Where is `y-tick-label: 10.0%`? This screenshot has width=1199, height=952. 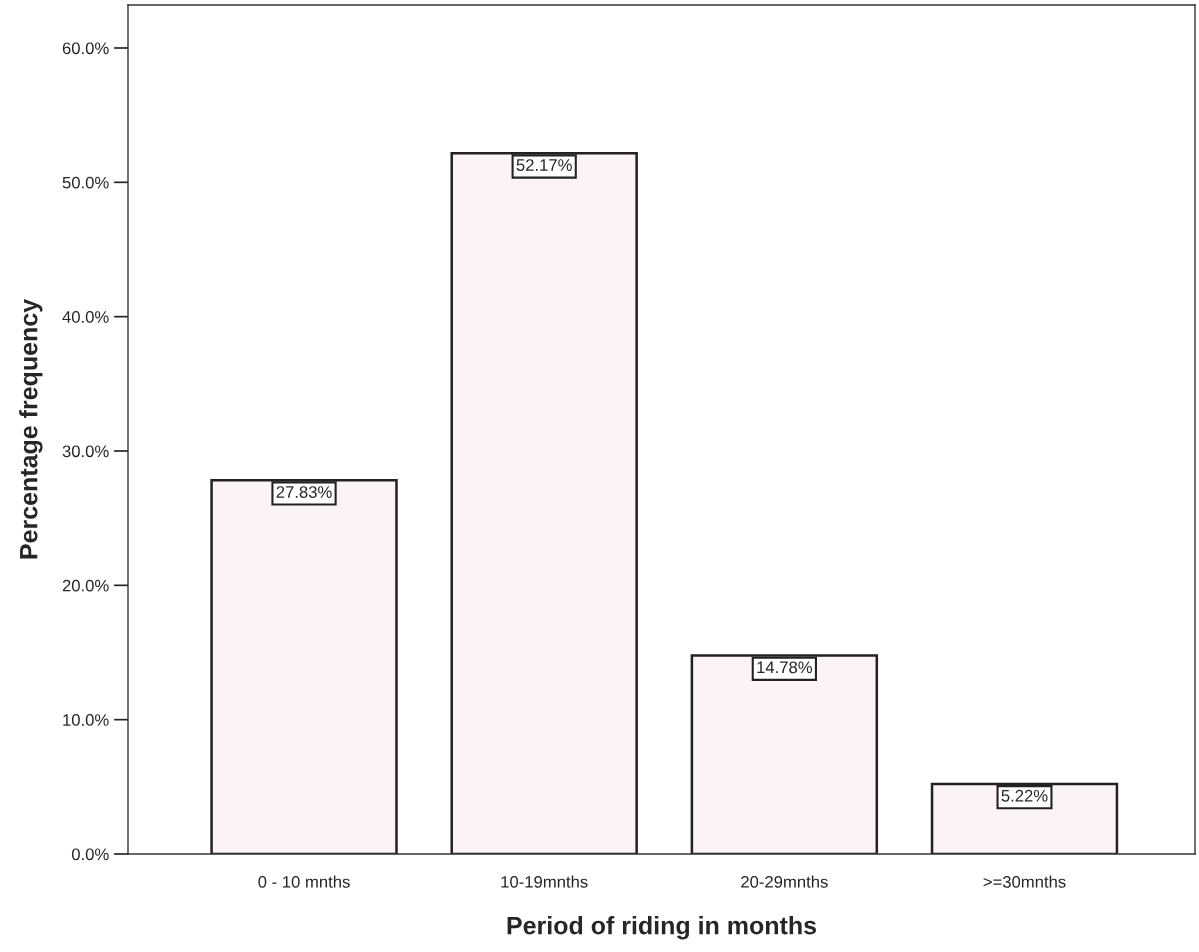 y-tick-label: 10.0% is located at coordinates (86, 720).